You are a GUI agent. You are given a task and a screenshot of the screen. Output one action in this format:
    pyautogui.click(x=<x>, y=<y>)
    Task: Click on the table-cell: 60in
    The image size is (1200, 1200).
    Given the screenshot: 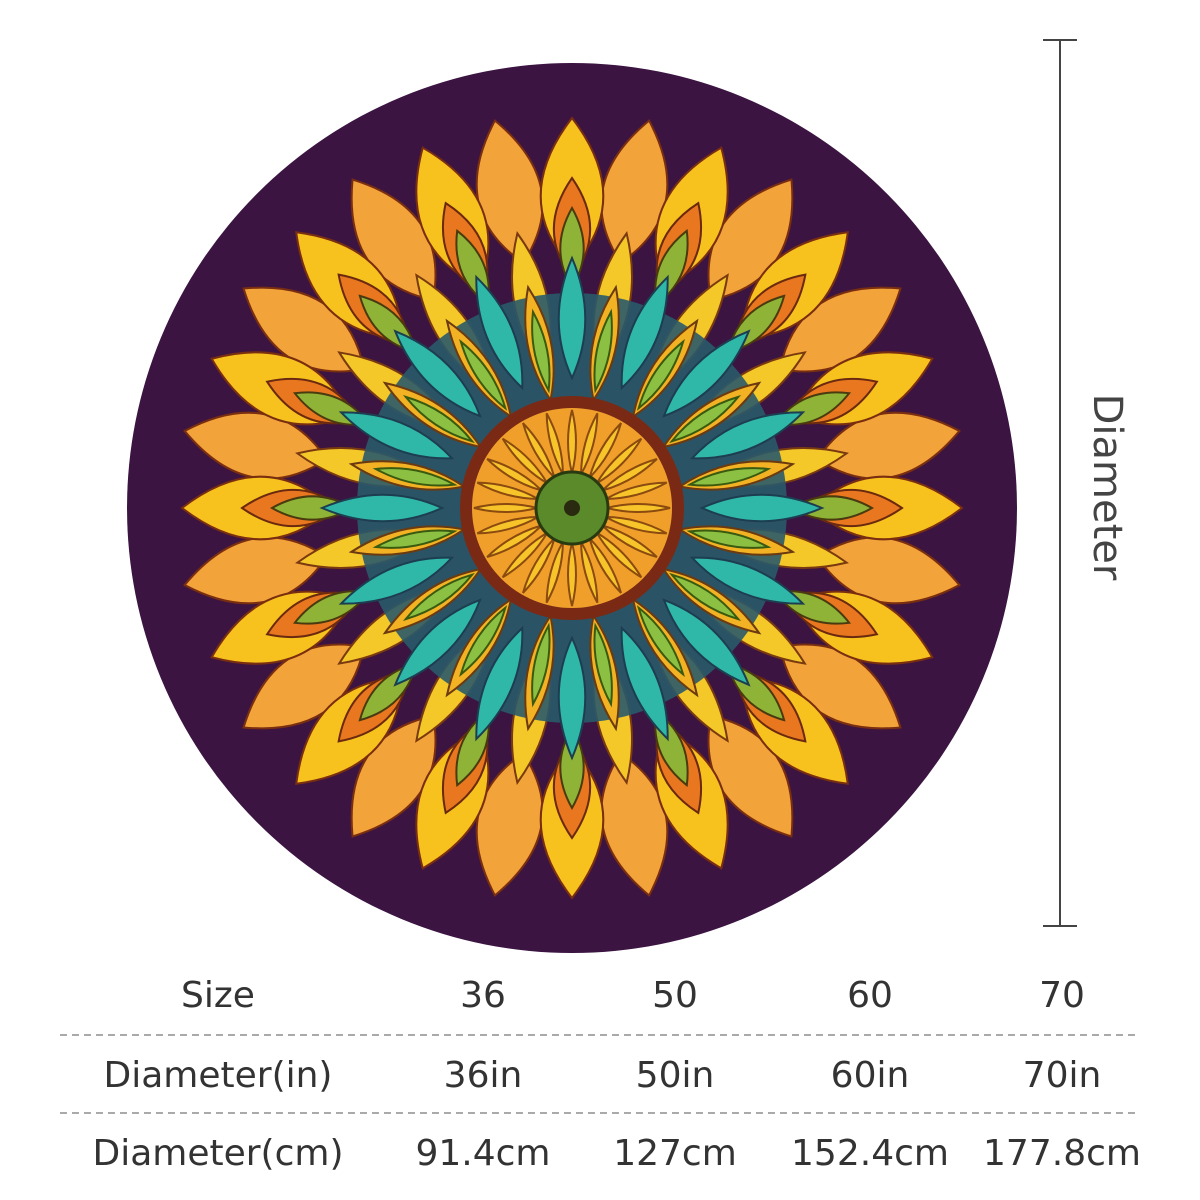 What is the action you would take?
    pyautogui.click(x=870, y=1075)
    